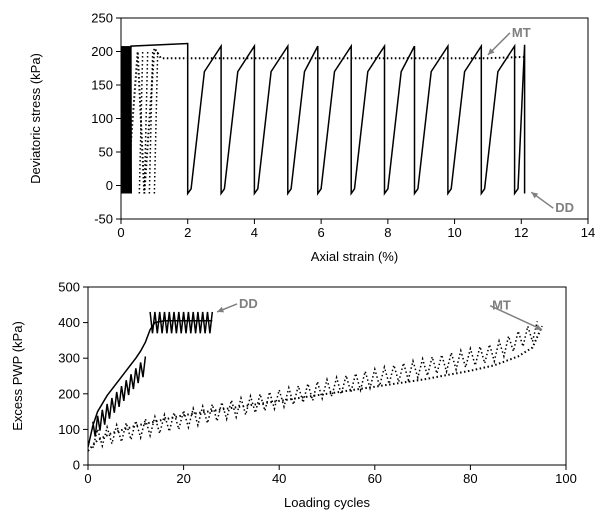 This screenshot has width=611, height=514. I want to click on x-tick-label: 6, so click(321, 232).